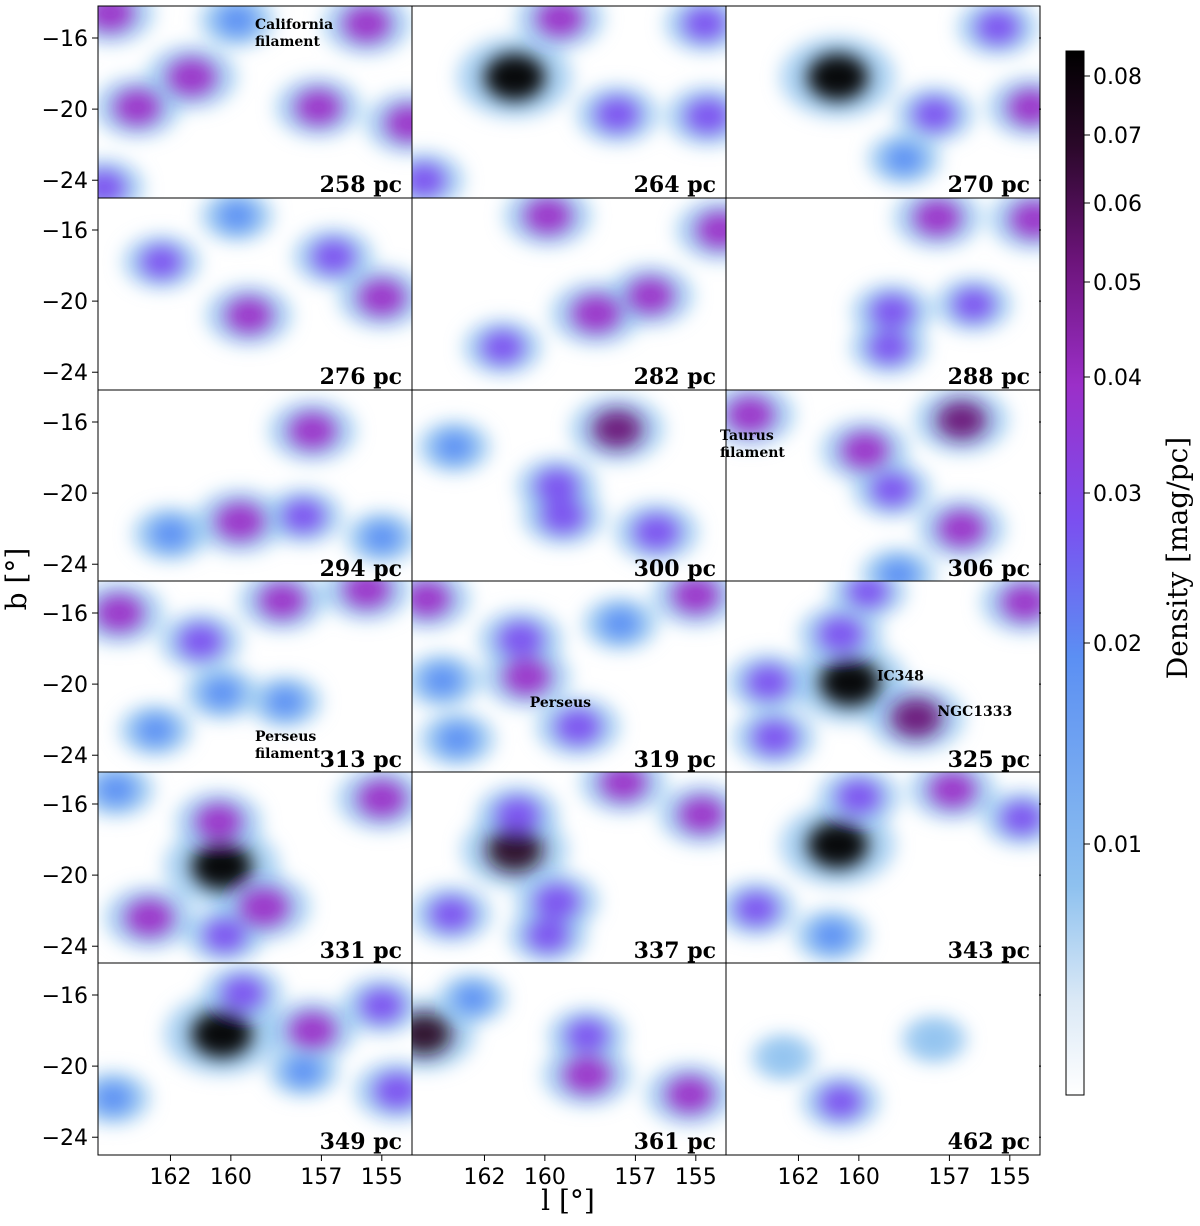  I want to click on panel-distance-label: 282 pc, so click(675, 377).